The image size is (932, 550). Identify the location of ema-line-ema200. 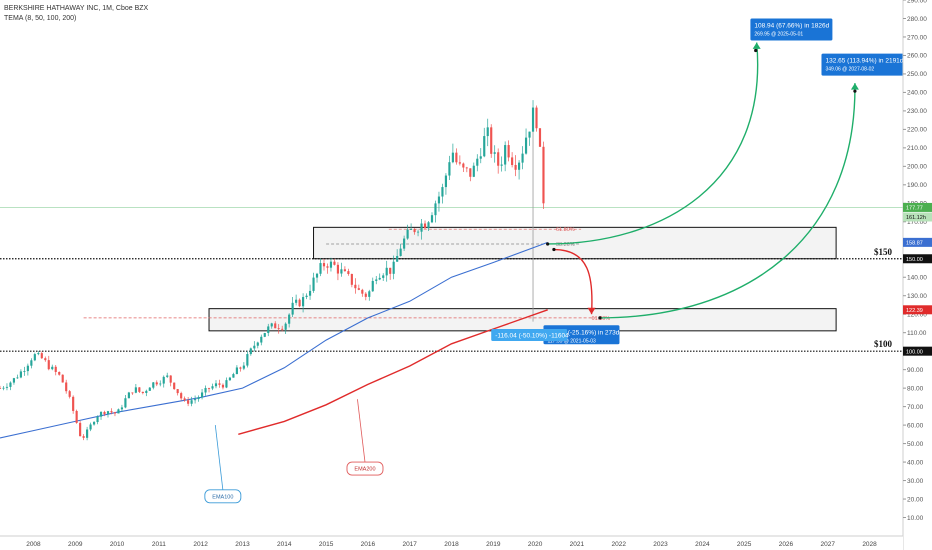
(393, 372).